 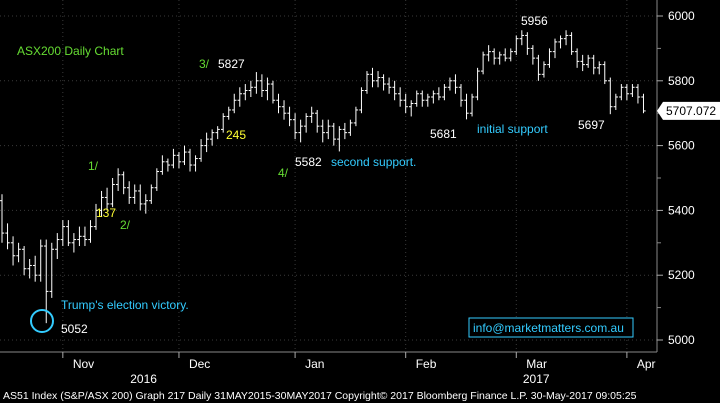 What do you see at coordinates (236, 135) in the screenshot?
I see `count-245-label: 245` at bounding box center [236, 135].